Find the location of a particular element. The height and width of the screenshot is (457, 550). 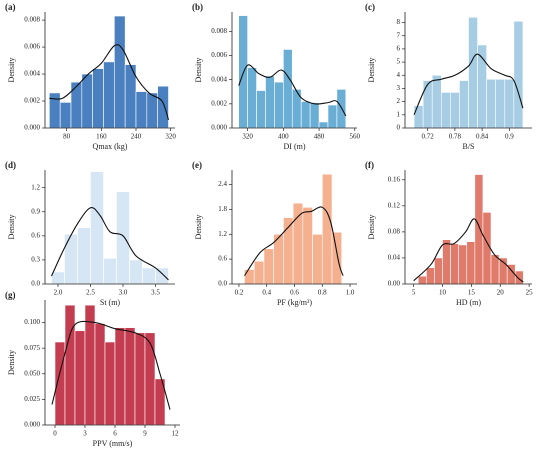

panel-label: (f) is located at coordinates (369, 165).